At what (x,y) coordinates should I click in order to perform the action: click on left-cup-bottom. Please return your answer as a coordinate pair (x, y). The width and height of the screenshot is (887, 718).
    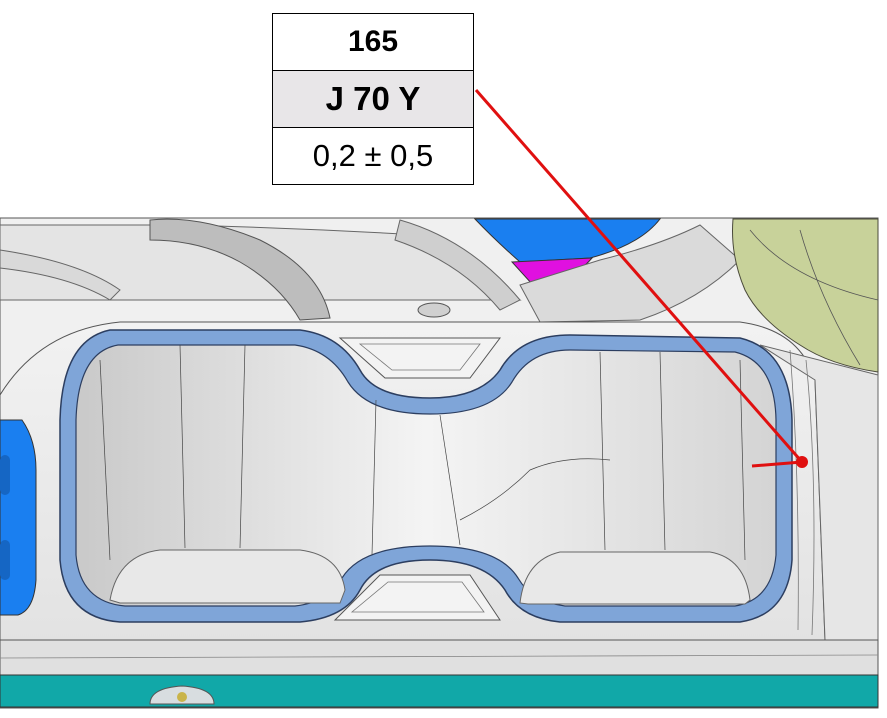
    Looking at the image, I should click on (227, 576).